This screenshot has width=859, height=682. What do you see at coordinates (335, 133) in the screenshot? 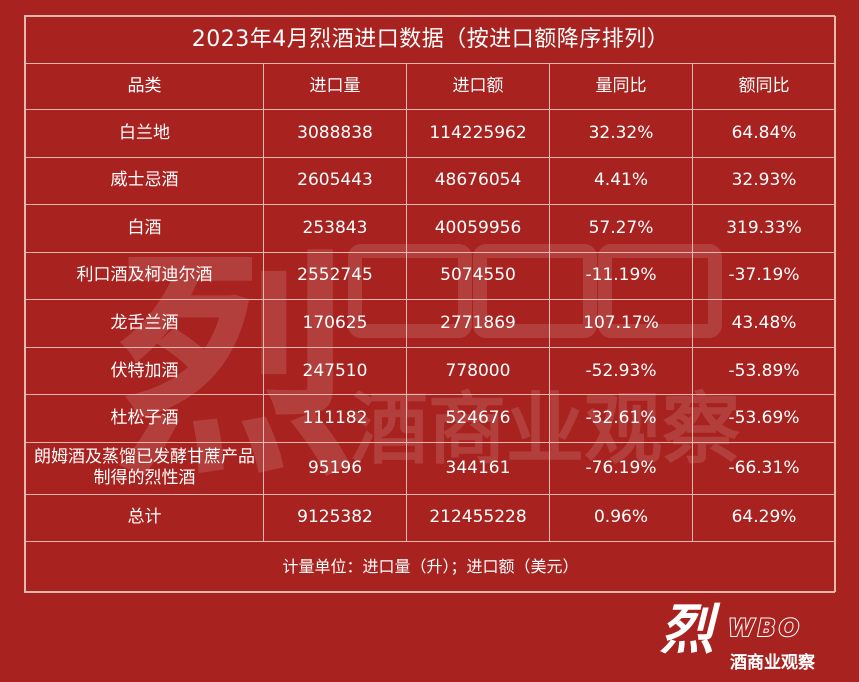
I see `volume-cell: 3088838` at bounding box center [335, 133].